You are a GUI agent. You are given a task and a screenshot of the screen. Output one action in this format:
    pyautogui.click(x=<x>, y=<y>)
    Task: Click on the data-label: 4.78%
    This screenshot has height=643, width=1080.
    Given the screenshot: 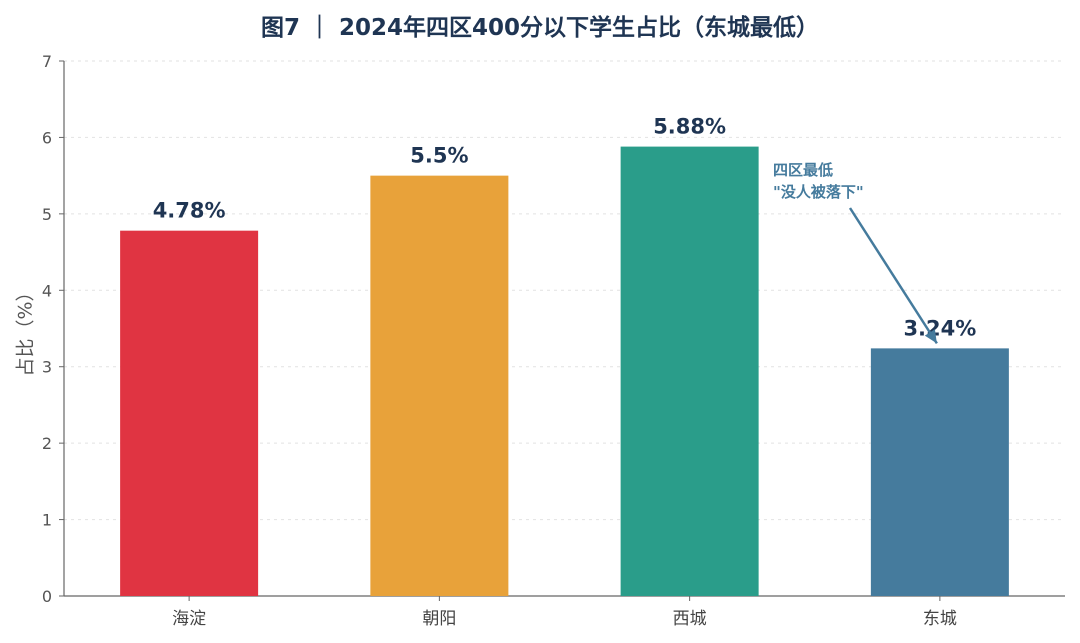 What is the action you would take?
    pyautogui.click(x=189, y=211)
    